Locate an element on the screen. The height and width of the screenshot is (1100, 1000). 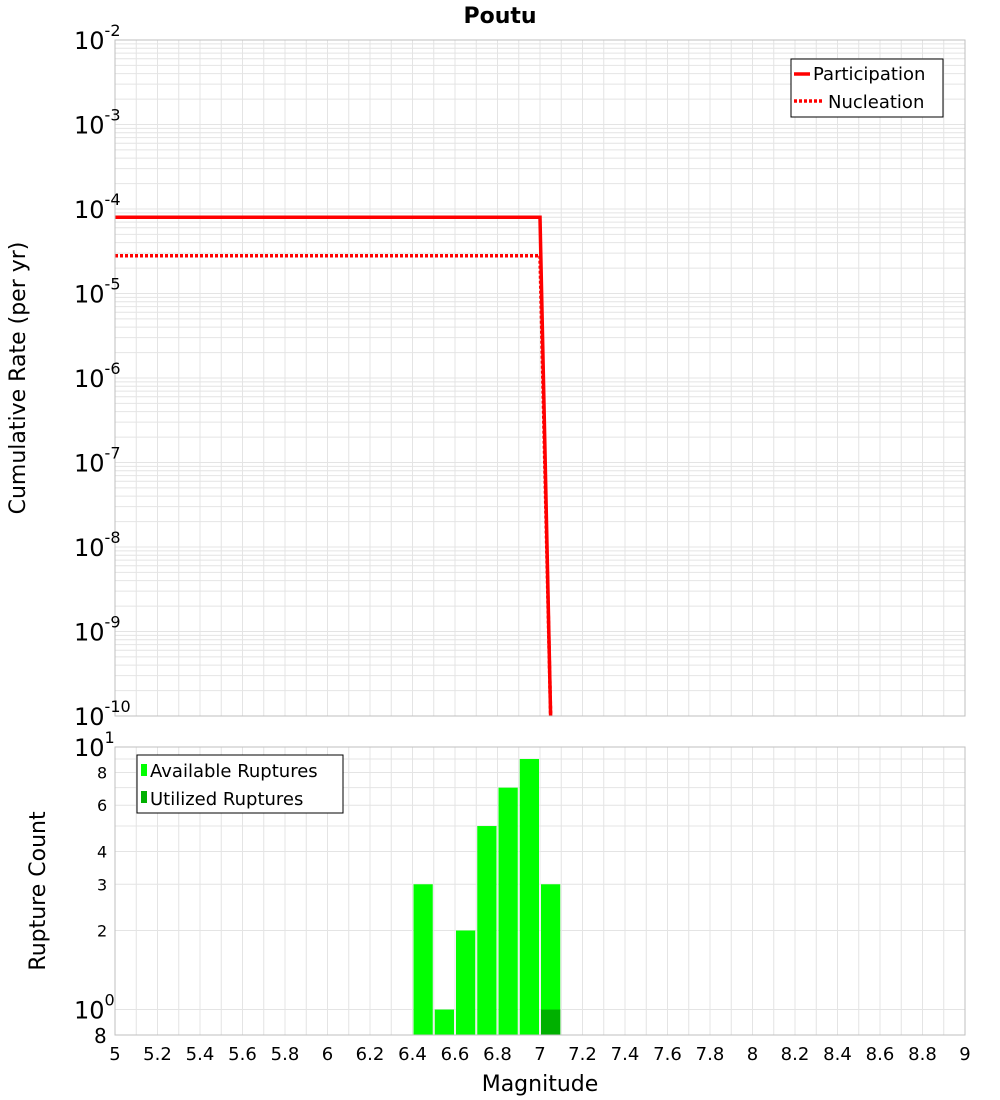
top-y-tick-label: 10⁻⁶ is located at coordinates (97, 376).